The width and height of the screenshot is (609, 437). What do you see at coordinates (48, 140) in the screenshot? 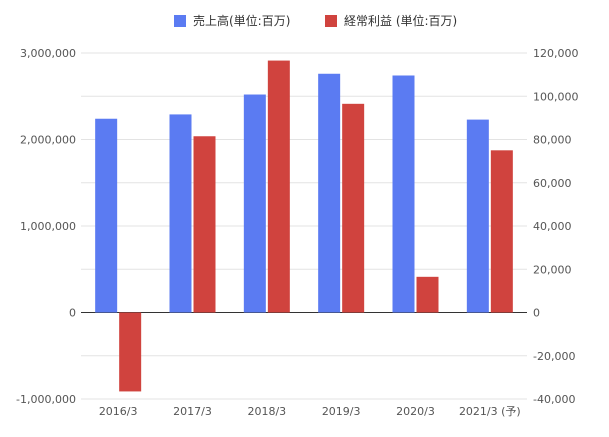
I see `y-left-tick-label: 2,000,000` at bounding box center [48, 140].